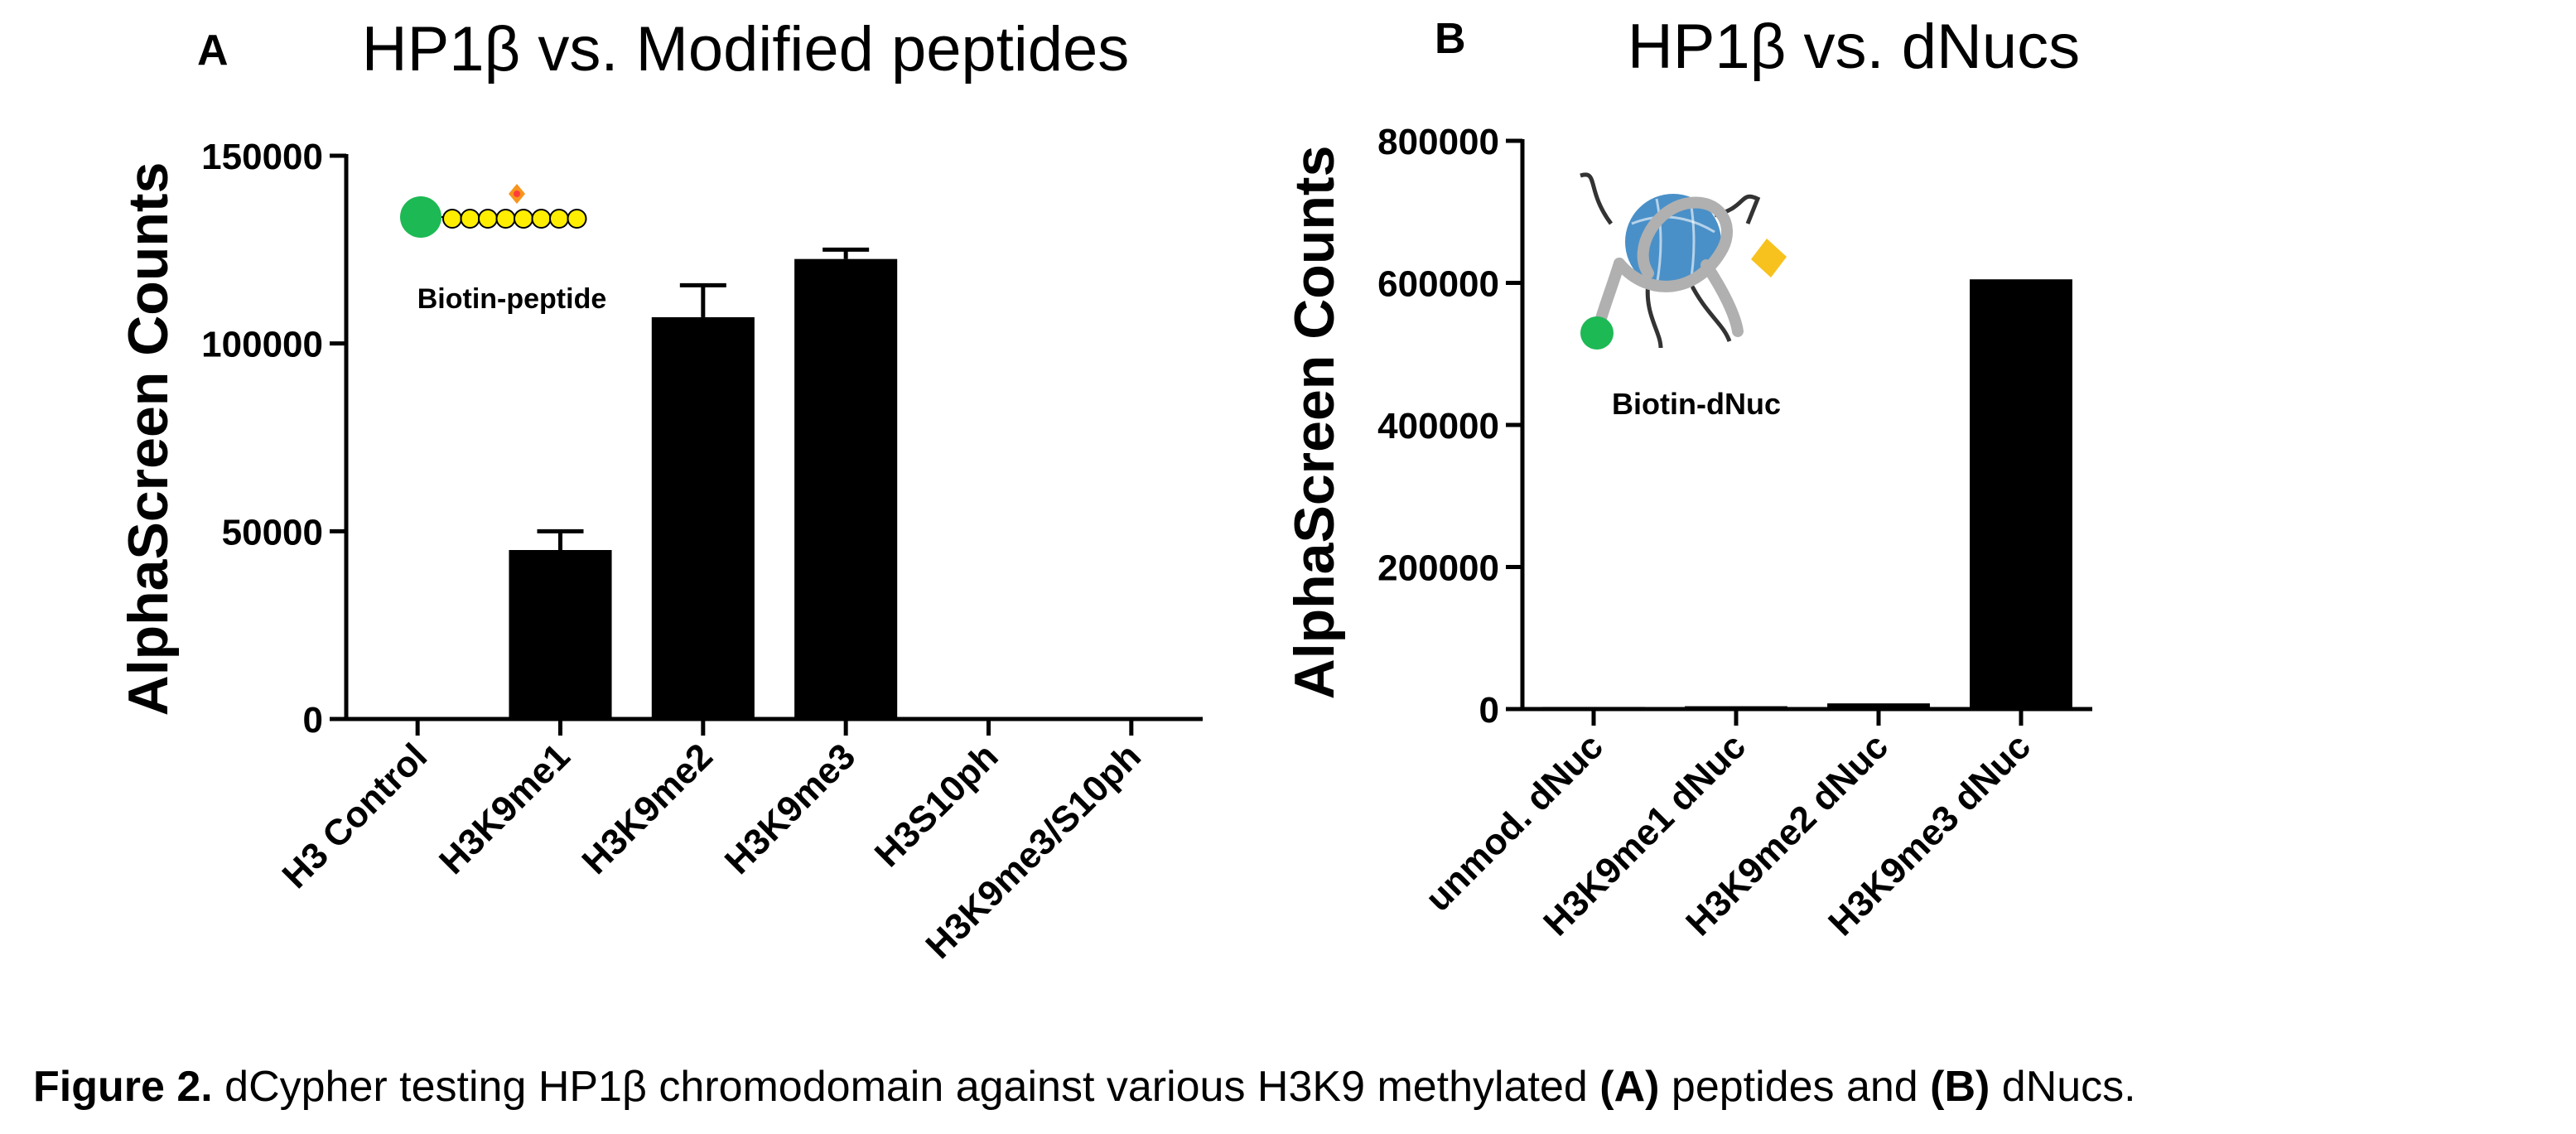 This screenshot has height=1134, width=2576. I want to click on y-tick-label: 400000, so click(1438, 426).